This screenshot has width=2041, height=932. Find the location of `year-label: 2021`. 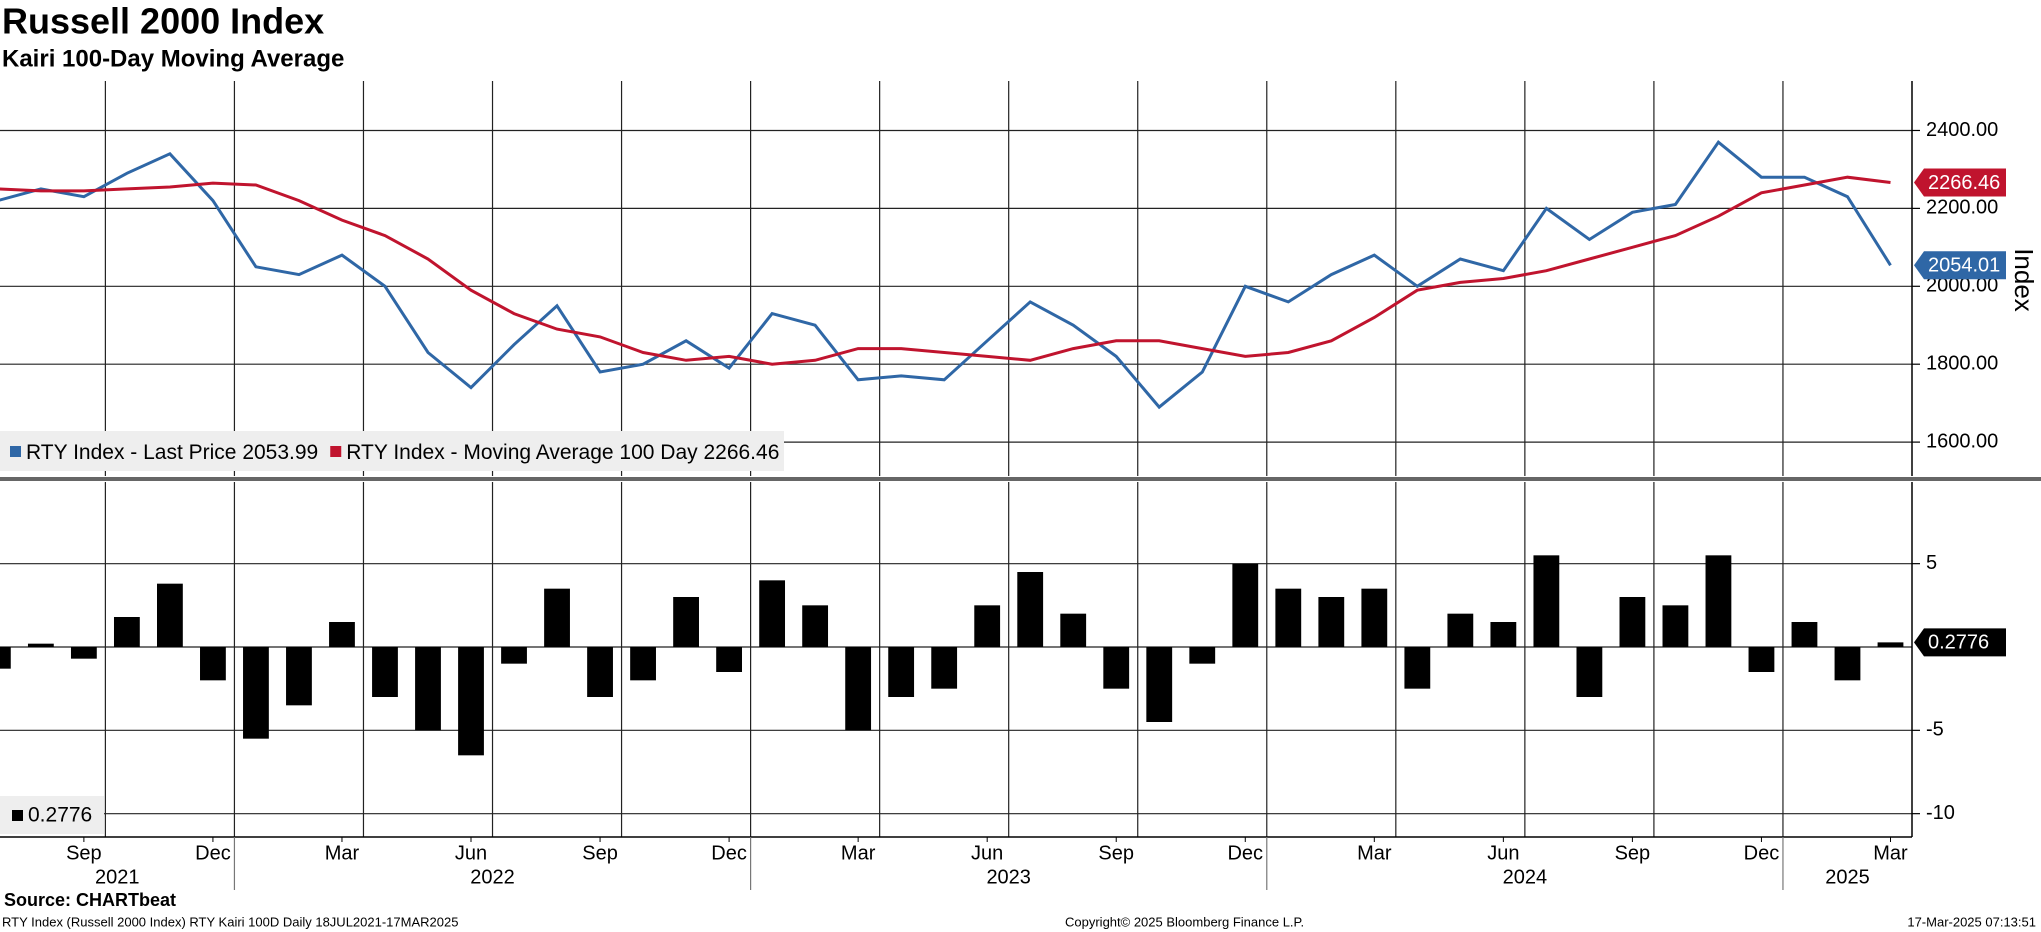

year-label: 2021 is located at coordinates (117, 877).